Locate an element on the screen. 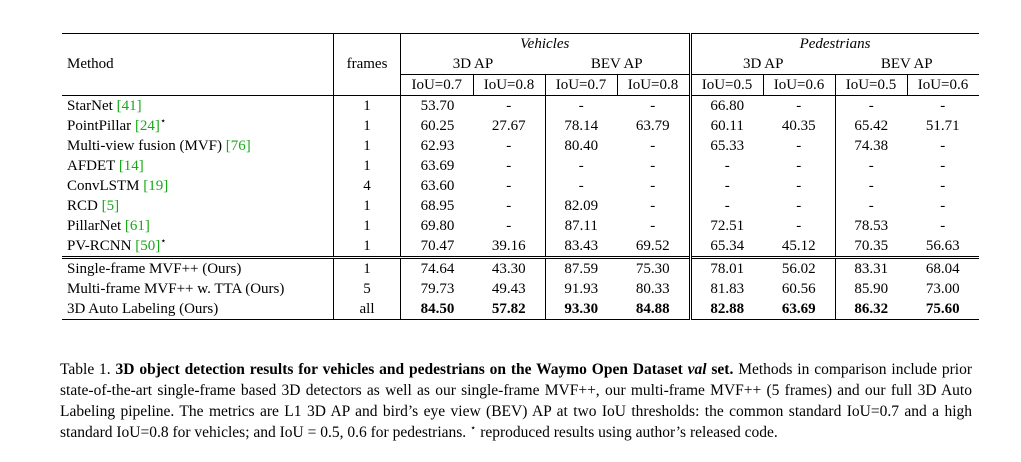 This screenshot has height=462, width=1021. vehicles-header: Vehicles is located at coordinates (545, 43).